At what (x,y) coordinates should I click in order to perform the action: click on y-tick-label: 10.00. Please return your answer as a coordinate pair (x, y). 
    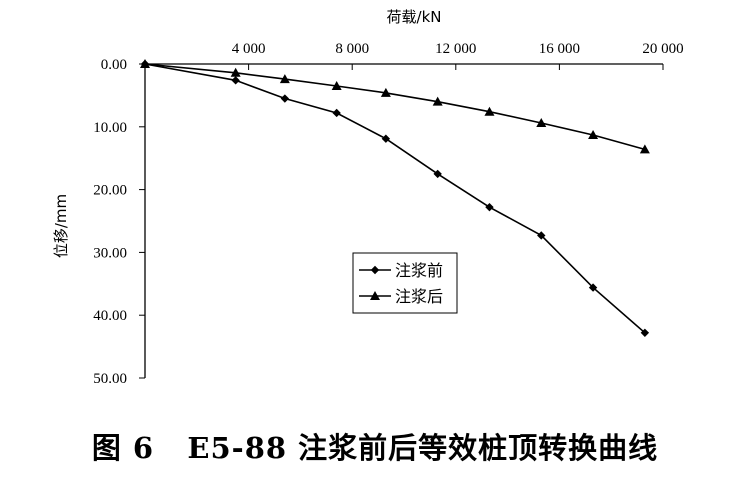
    Looking at the image, I should click on (110, 128).